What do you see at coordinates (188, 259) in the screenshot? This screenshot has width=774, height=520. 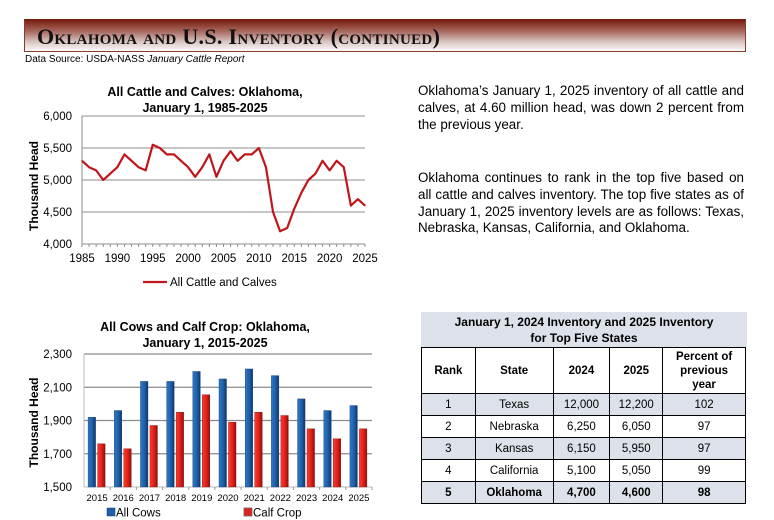 I see `x-tick-label: 2000` at bounding box center [188, 259].